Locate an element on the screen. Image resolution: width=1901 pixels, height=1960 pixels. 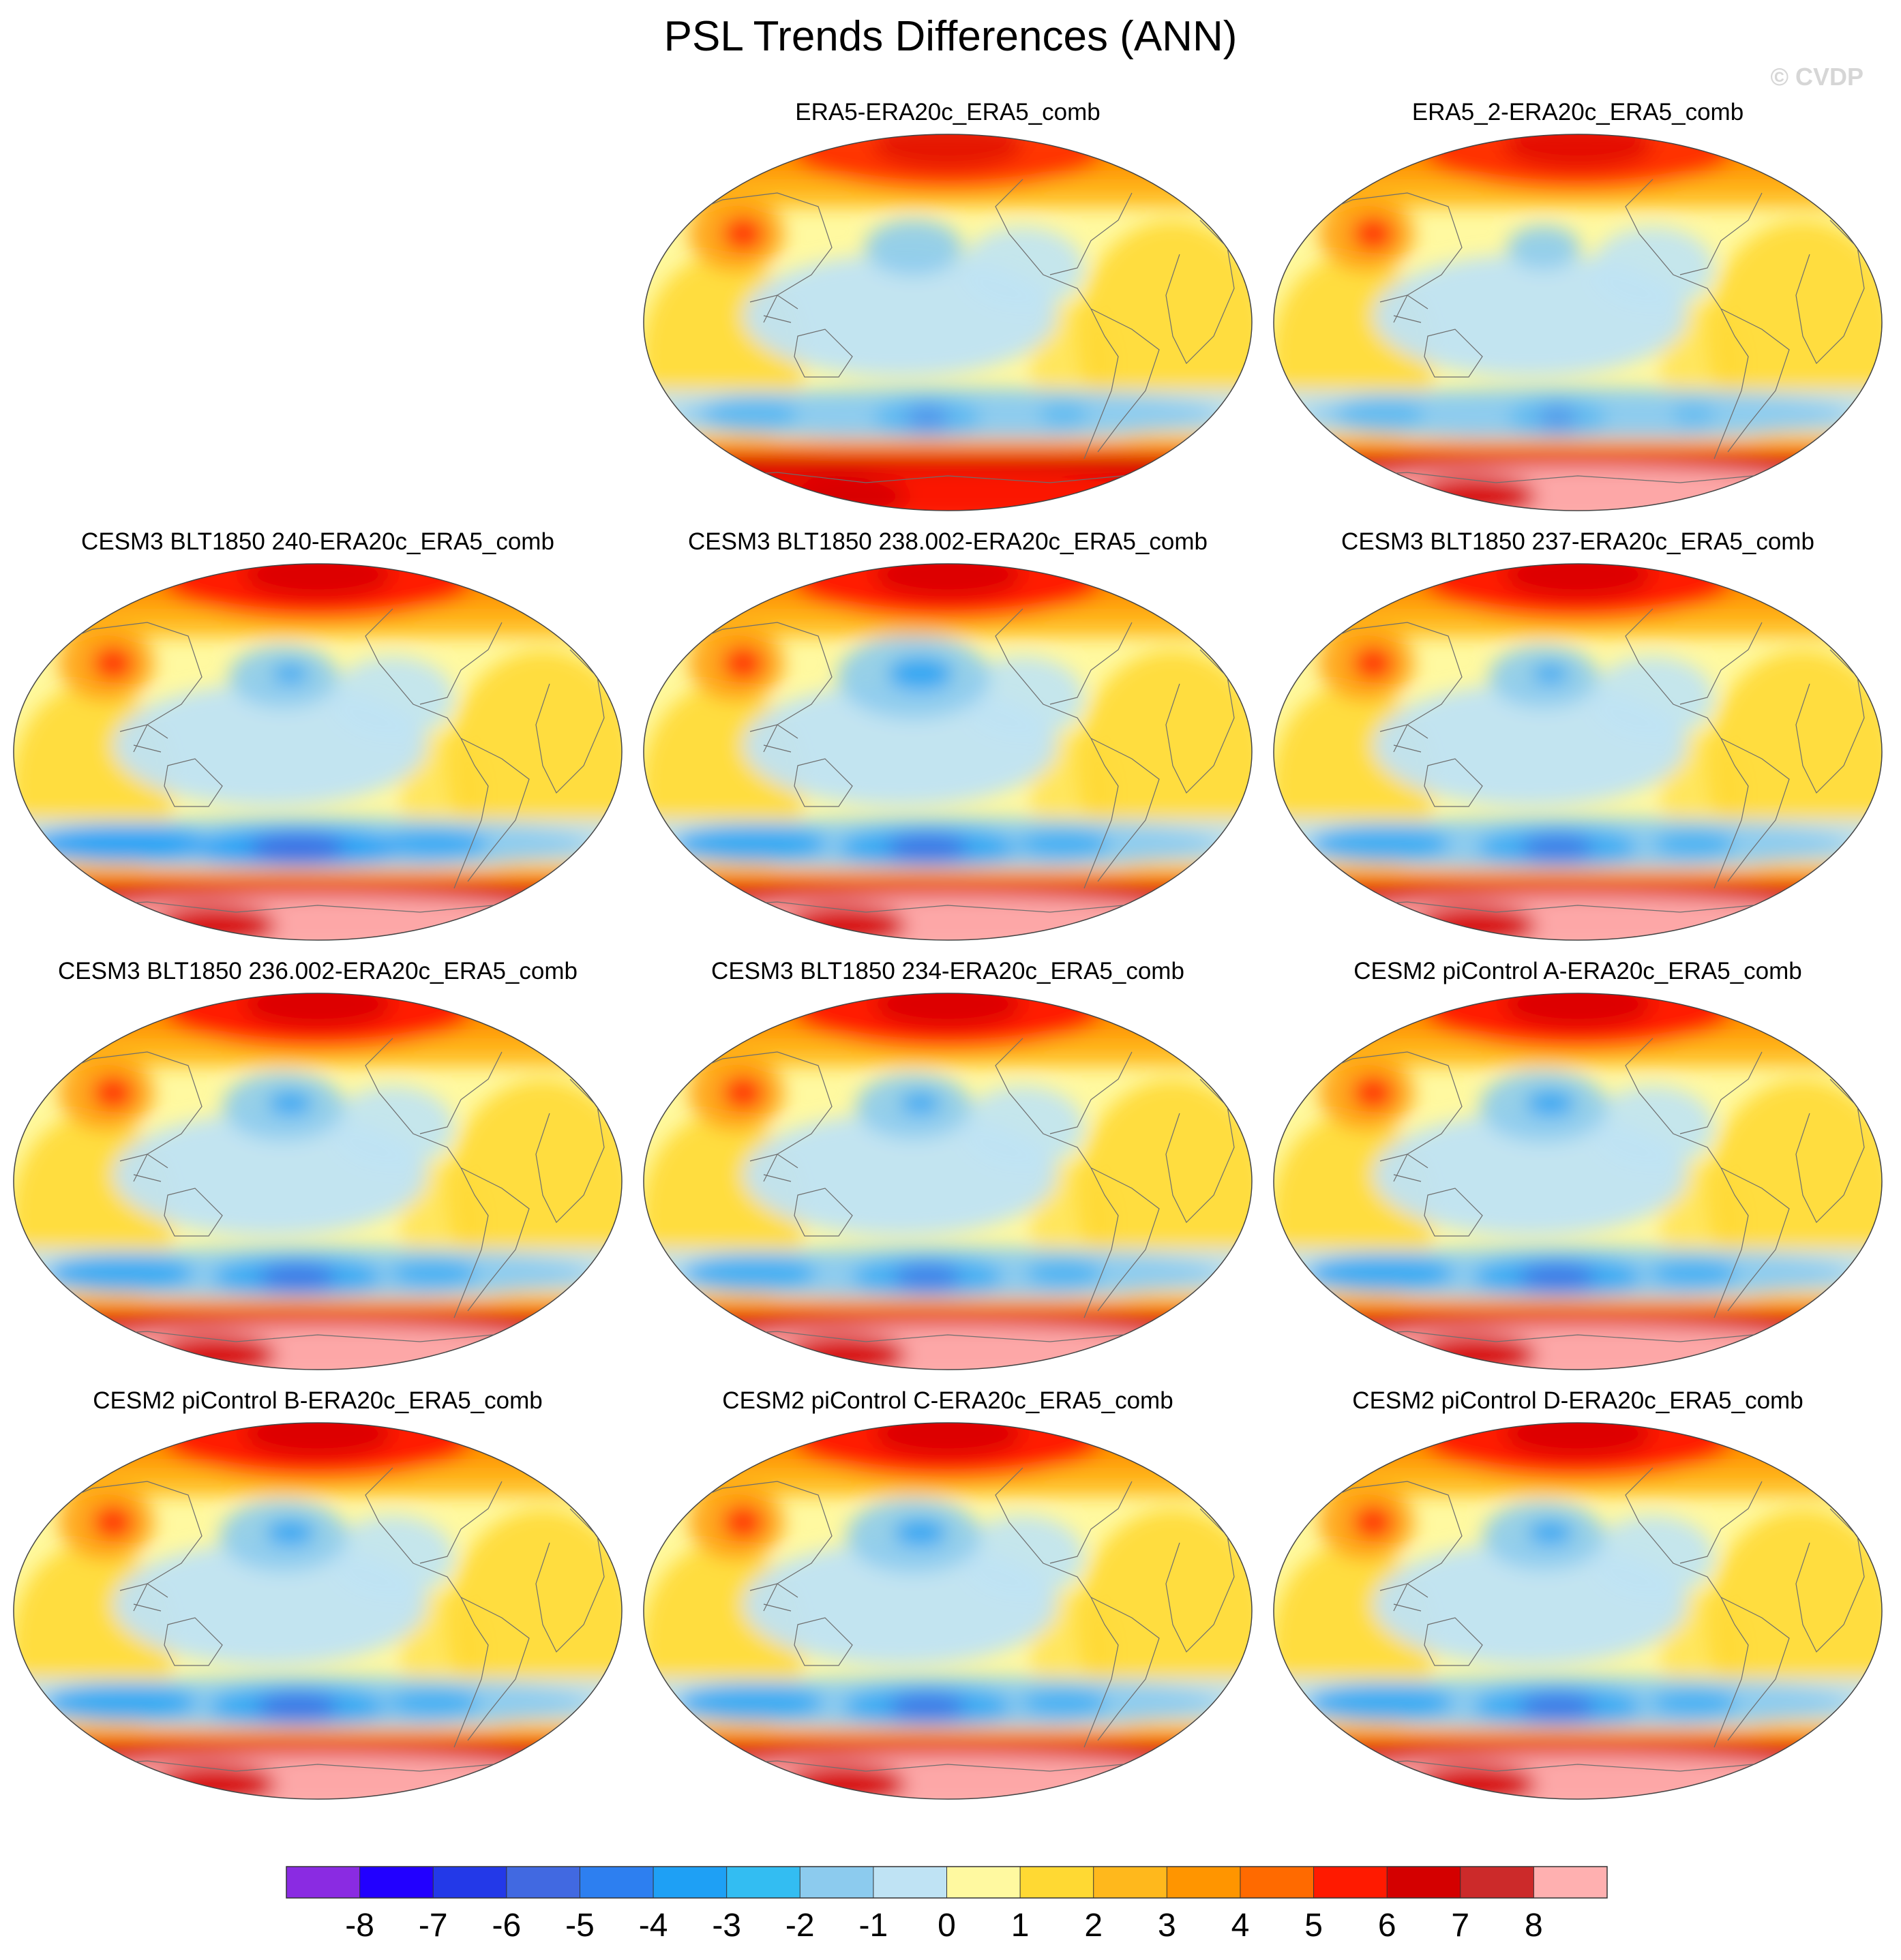
map-panel: CESM2 piControl D-ERA20c_ERA5_comb is located at coordinates (1578, 1593).